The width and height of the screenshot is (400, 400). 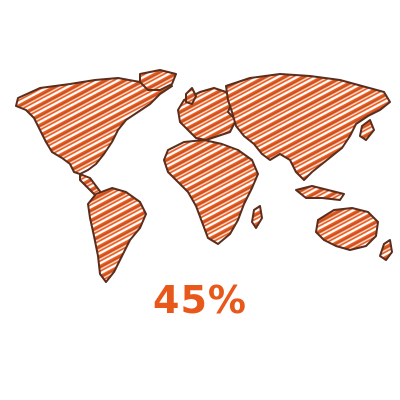 What do you see at coordinates (158, 80) in the screenshot?
I see `greenland-shape` at bounding box center [158, 80].